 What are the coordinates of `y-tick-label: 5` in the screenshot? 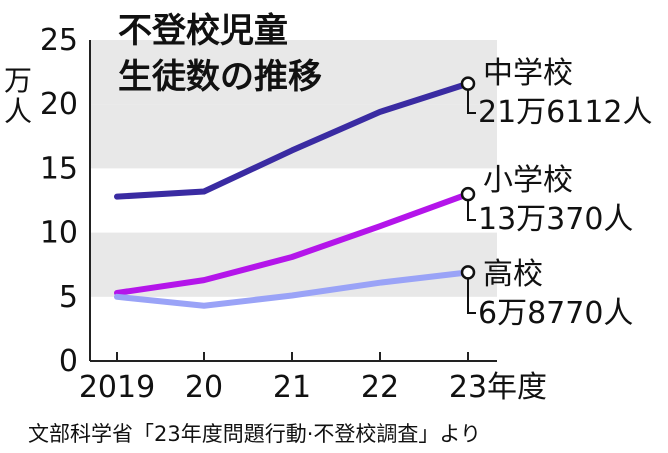 It's located at (68, 297).